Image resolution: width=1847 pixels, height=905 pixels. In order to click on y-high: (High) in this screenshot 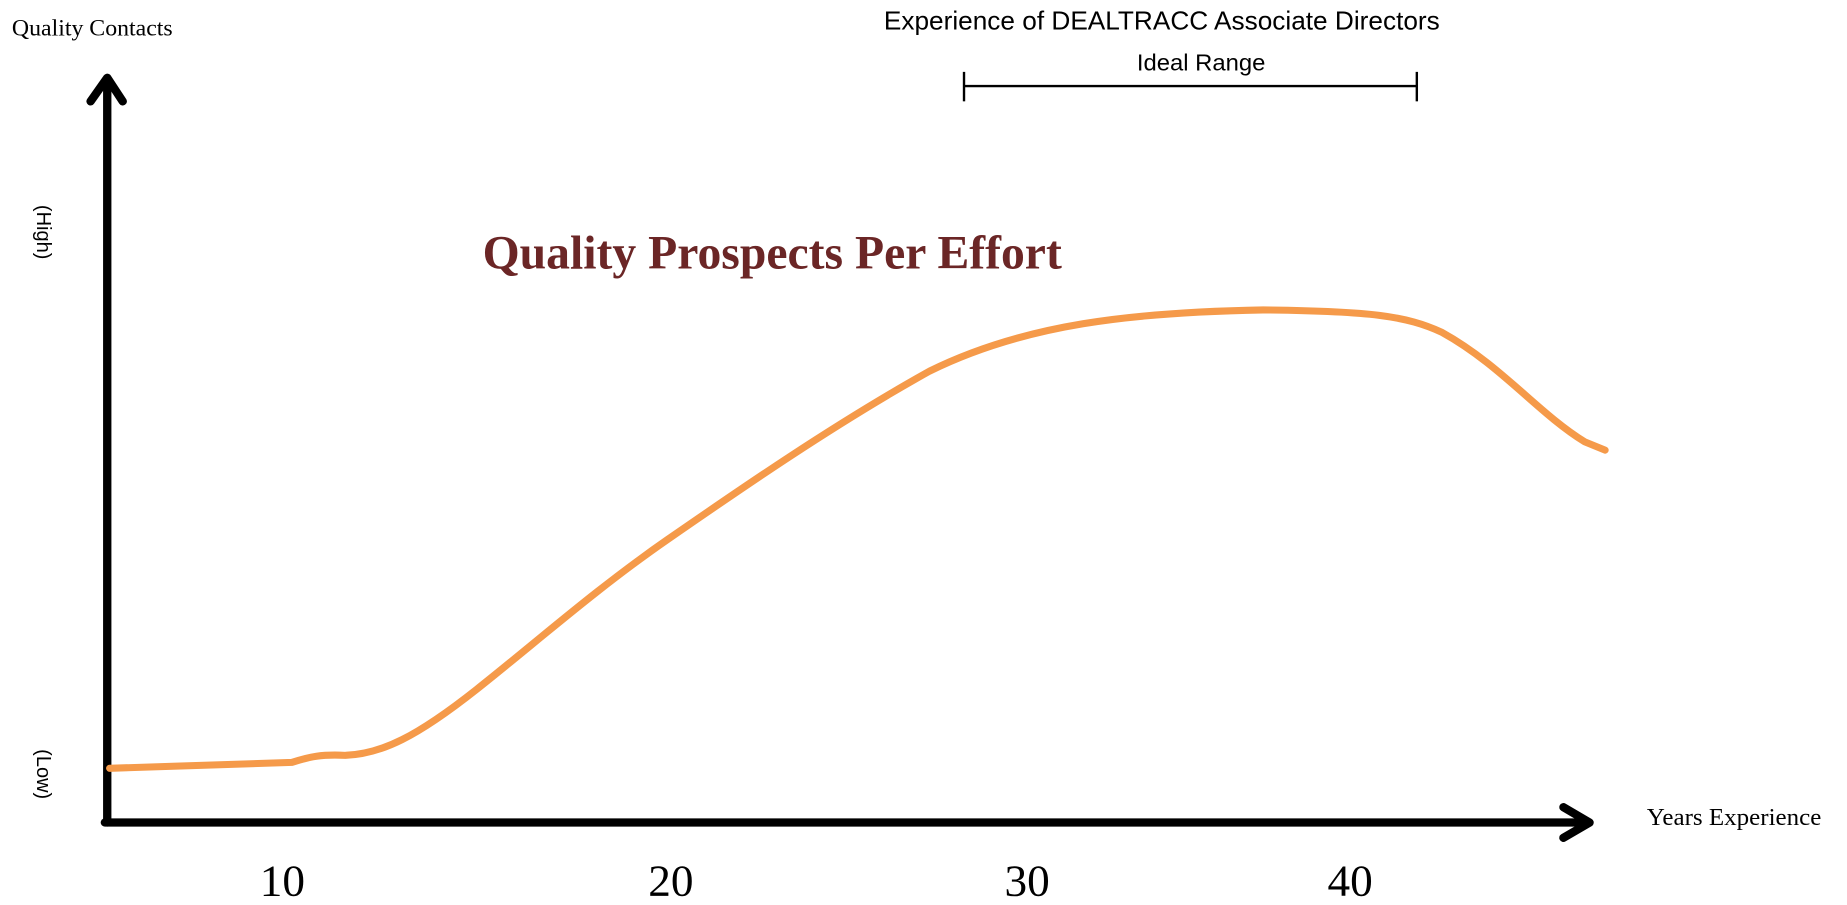, I will do `click(43, 232)`.